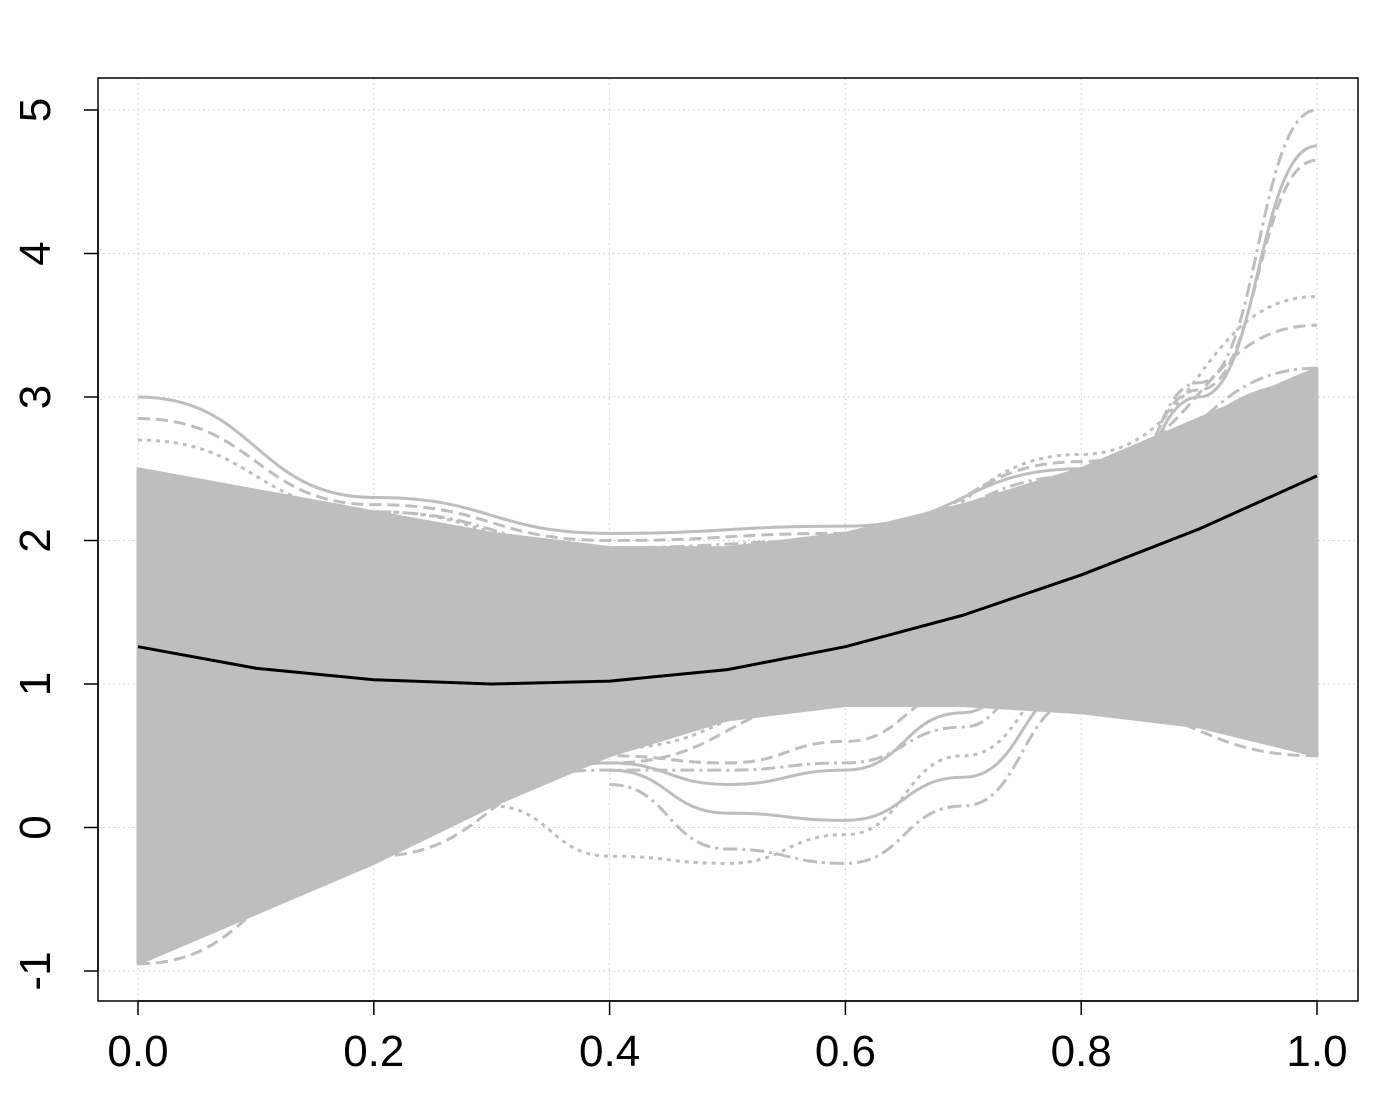  I want to click on y-tick-label: 4, so click(35, 253).